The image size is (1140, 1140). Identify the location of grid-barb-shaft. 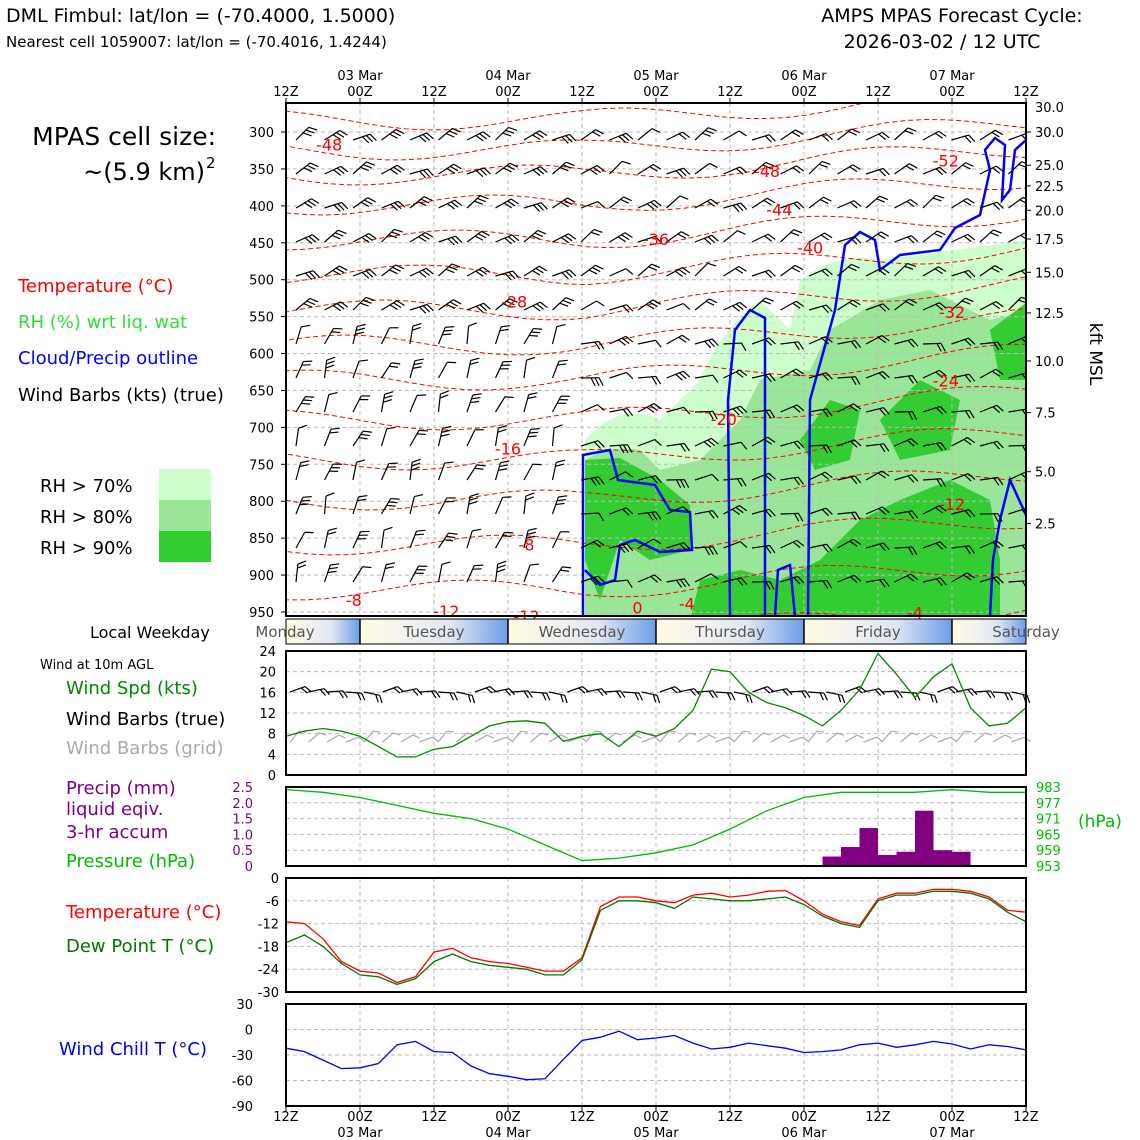
(368, 736).